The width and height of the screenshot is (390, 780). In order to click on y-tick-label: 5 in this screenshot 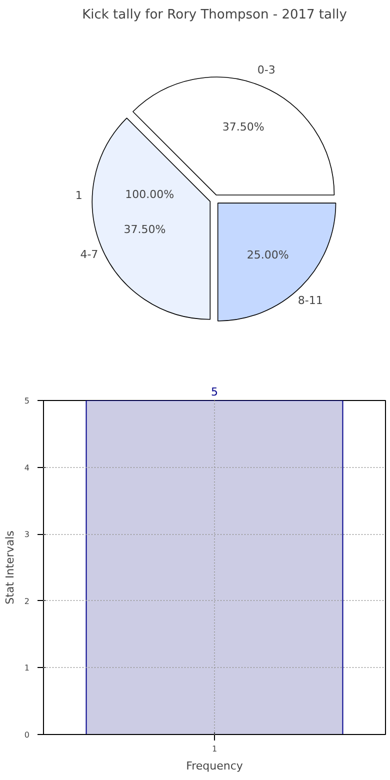, I will do `click(27, 401)`.